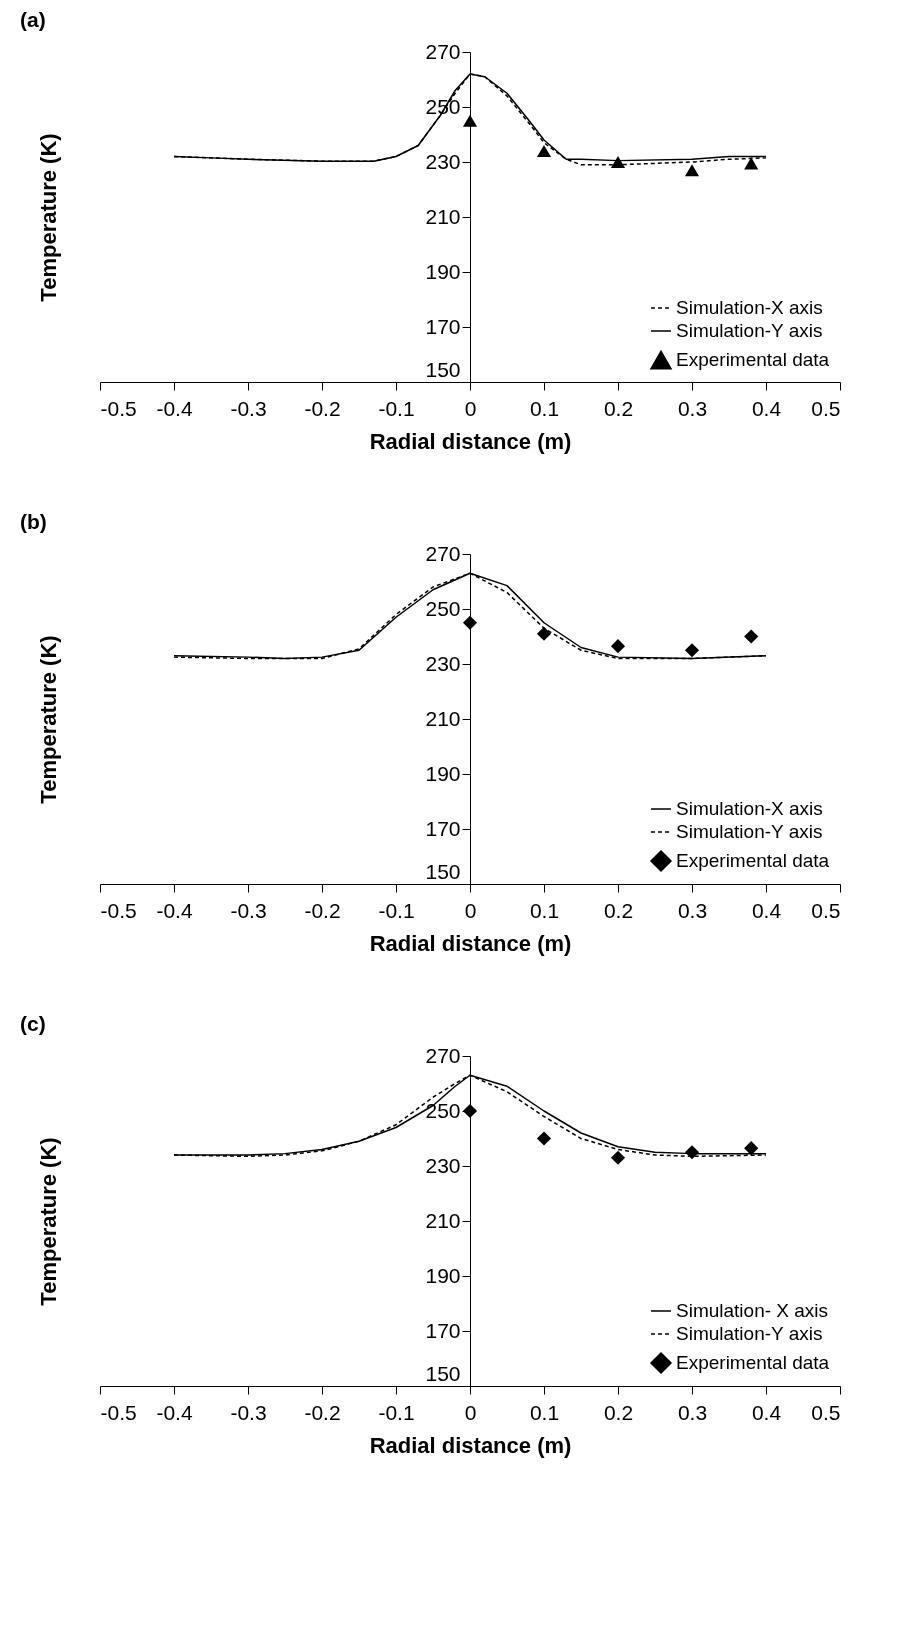 The image size is (910, 1647). I want to click on chart-title: (c), so click(33, 1023).